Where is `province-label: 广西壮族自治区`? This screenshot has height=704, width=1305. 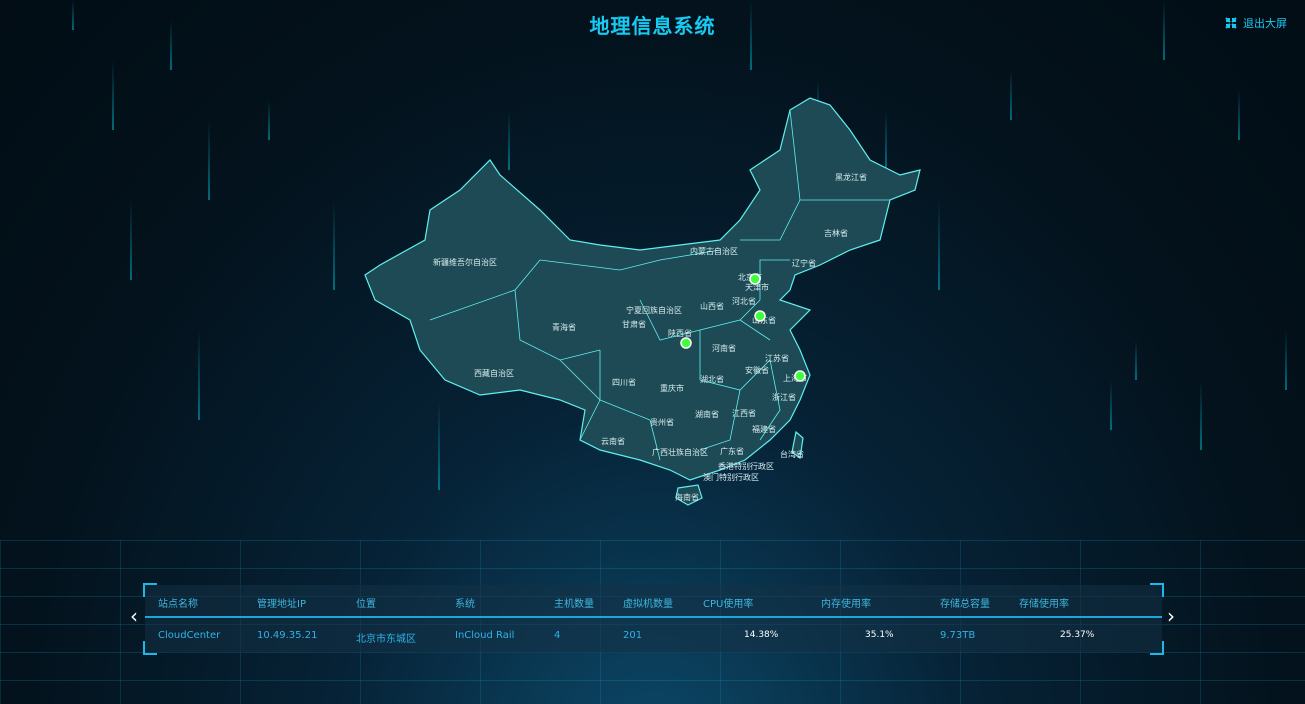
province-label: 广西壮族自治区 is located at coordinates (680, 452).